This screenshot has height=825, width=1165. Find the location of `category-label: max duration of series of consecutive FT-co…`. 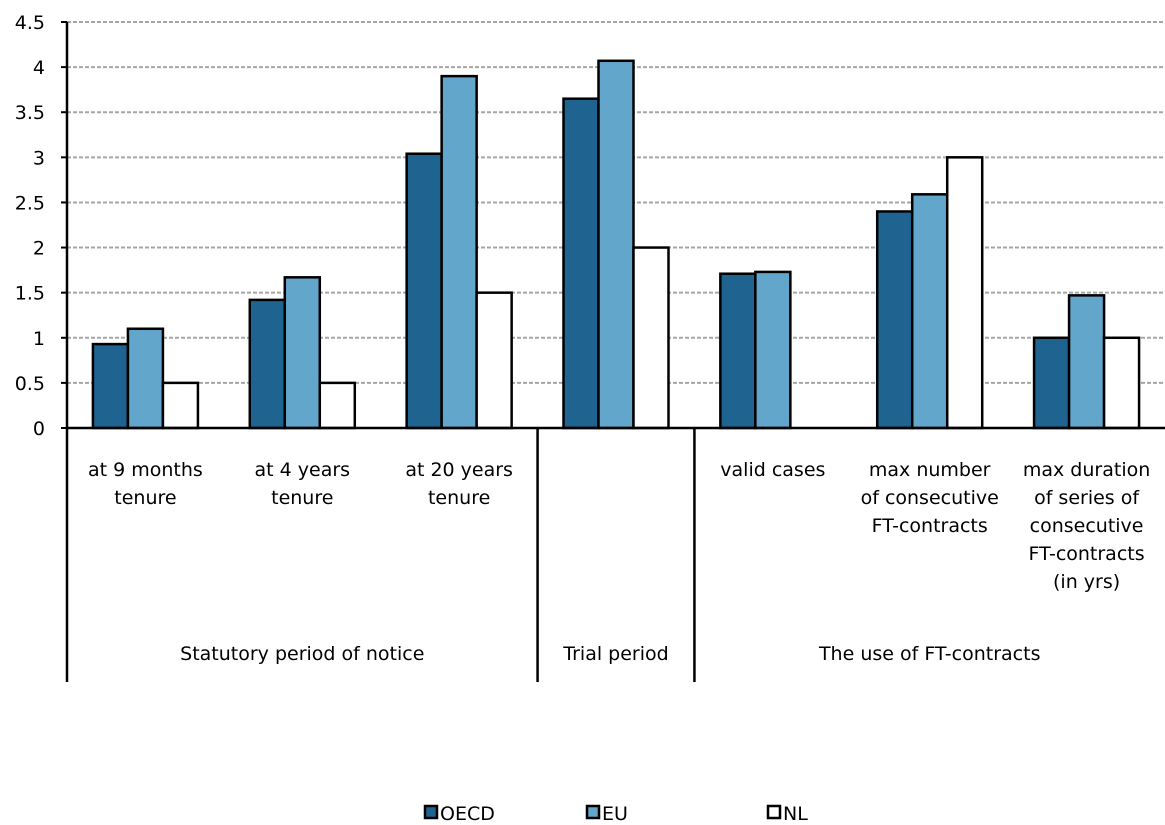

category-label: max duration of series of consecutive FT-co… is located at coordinates (1086, 526).